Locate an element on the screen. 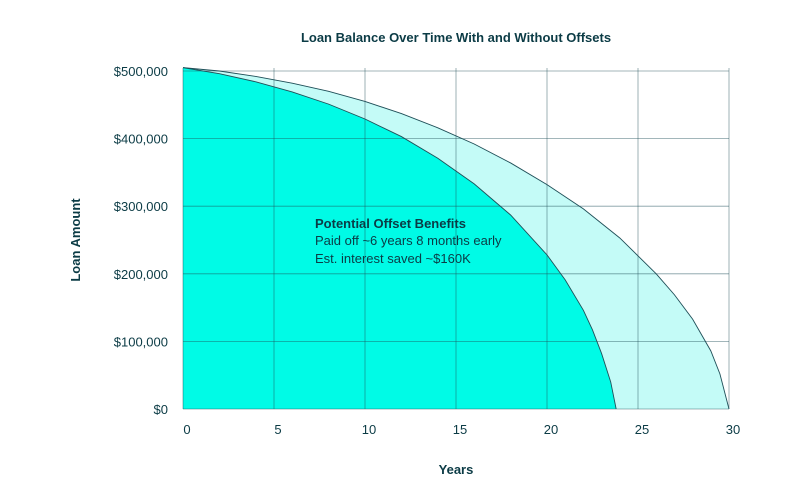  x-tick-label: 20 is located at coordinates (551, 429).